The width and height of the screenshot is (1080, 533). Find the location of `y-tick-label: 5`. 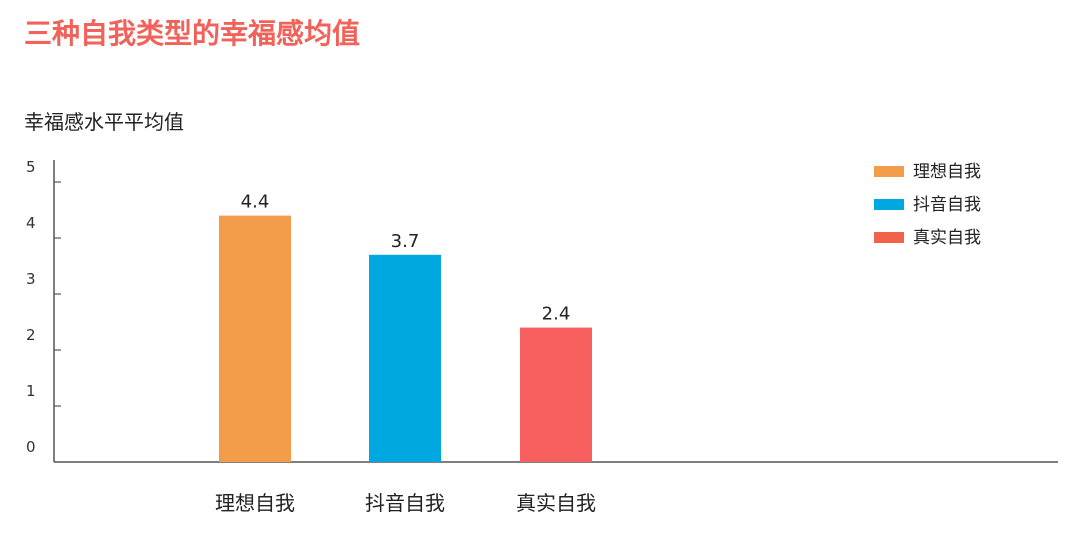

y-tick-label: 5 is located at coordinates (31, 167).